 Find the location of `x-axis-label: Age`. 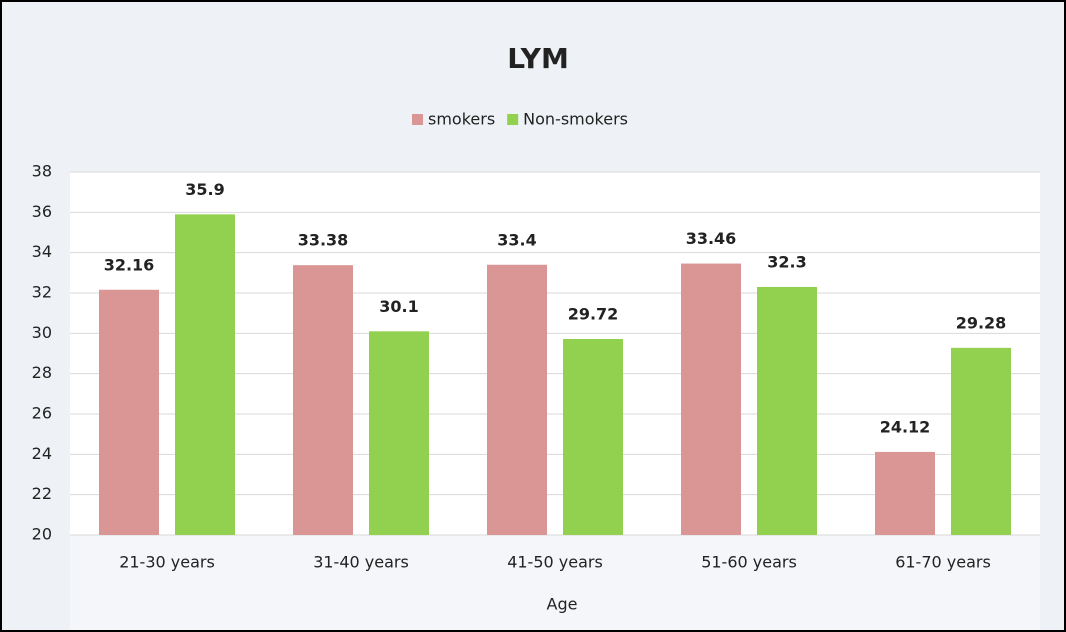

x-axis-label: Age is located at coordinates (562, 604).